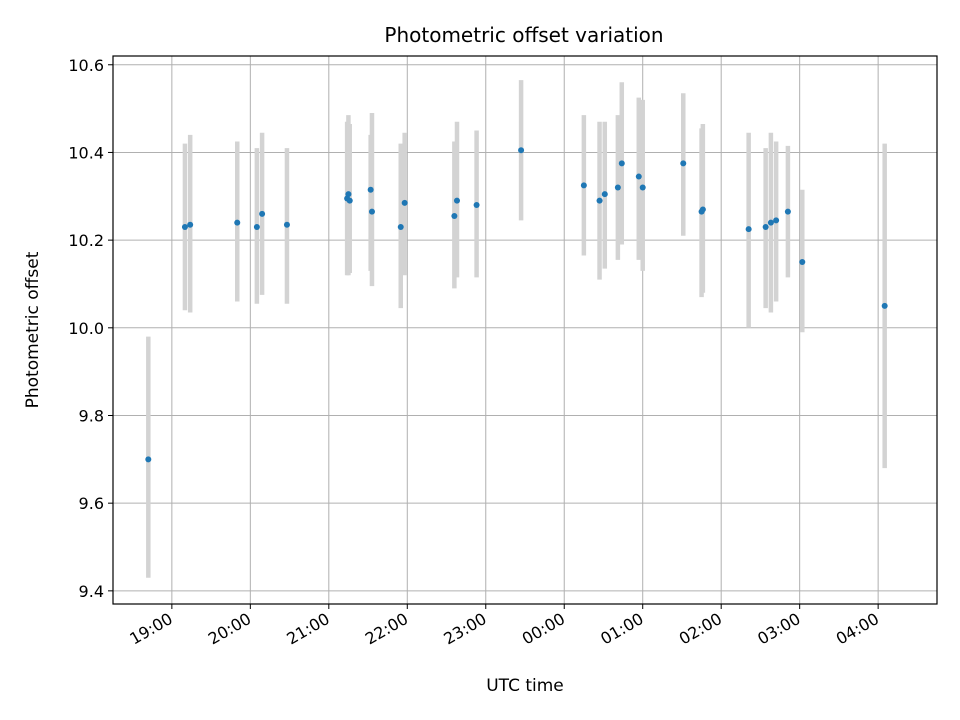  What do you see at coordinates (86, 328) in the screenshot?
I see `y-tick-label: 10.0` at bounding box center [86, 328].